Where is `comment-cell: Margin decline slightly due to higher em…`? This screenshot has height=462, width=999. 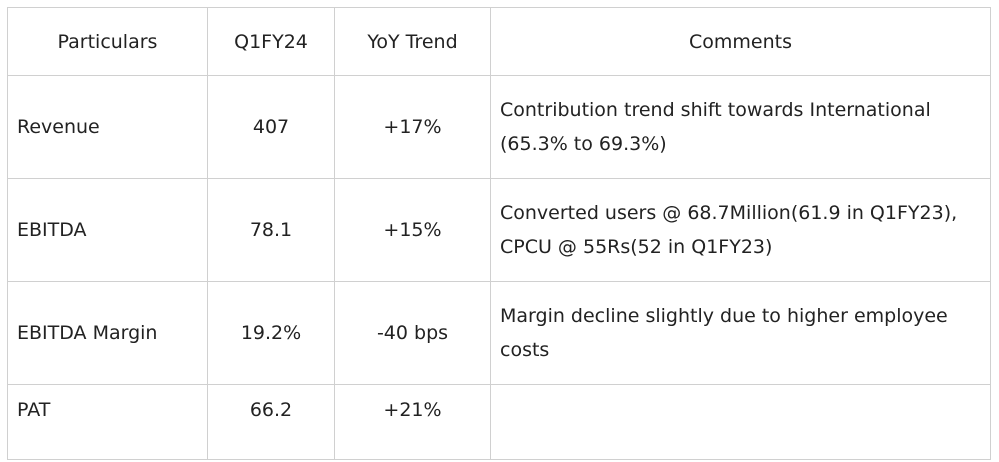 comment-cell: Margin decline slightly due to higher em… is located at coordinates (740, 333).